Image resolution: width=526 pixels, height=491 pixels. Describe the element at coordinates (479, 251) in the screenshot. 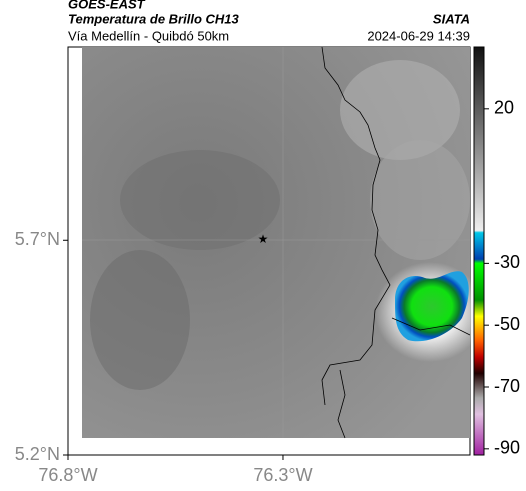

I see `colorbar` at that location.